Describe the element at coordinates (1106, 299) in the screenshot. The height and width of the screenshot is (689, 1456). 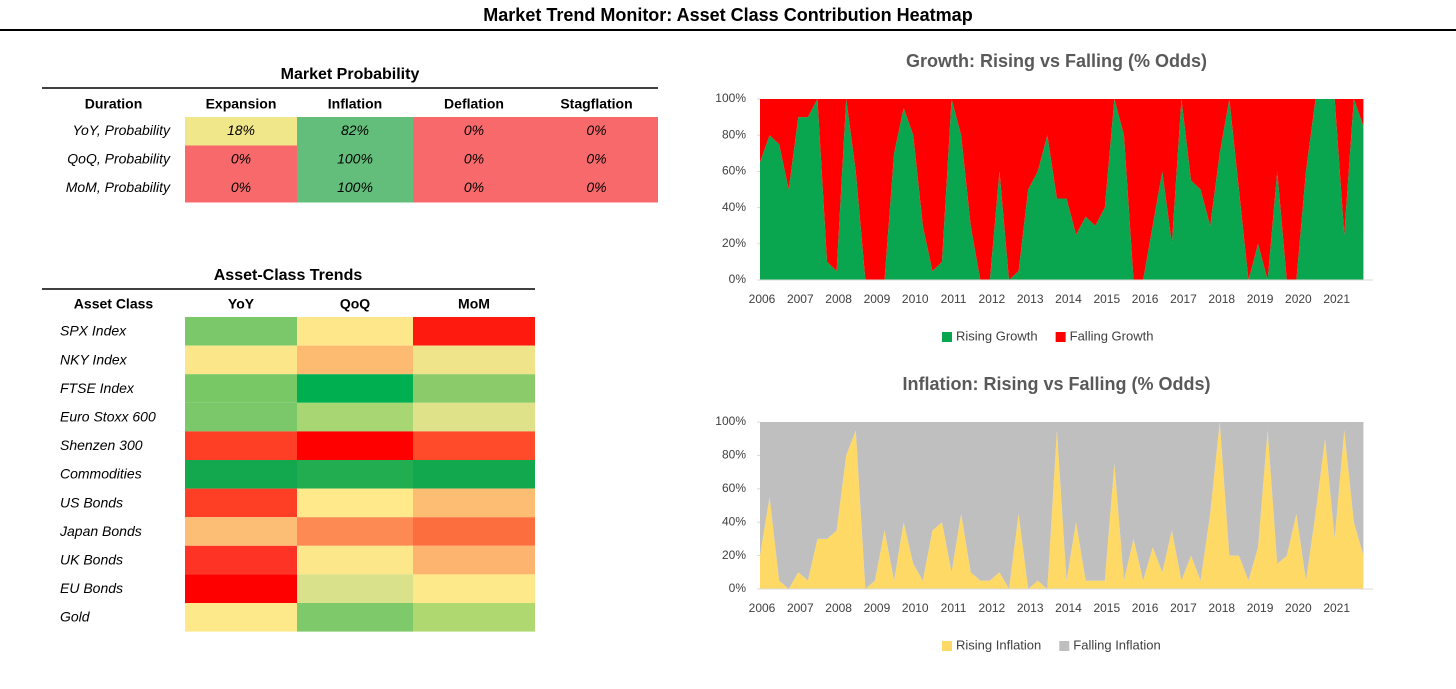
I see `x-tick-label: 2015` at that location.